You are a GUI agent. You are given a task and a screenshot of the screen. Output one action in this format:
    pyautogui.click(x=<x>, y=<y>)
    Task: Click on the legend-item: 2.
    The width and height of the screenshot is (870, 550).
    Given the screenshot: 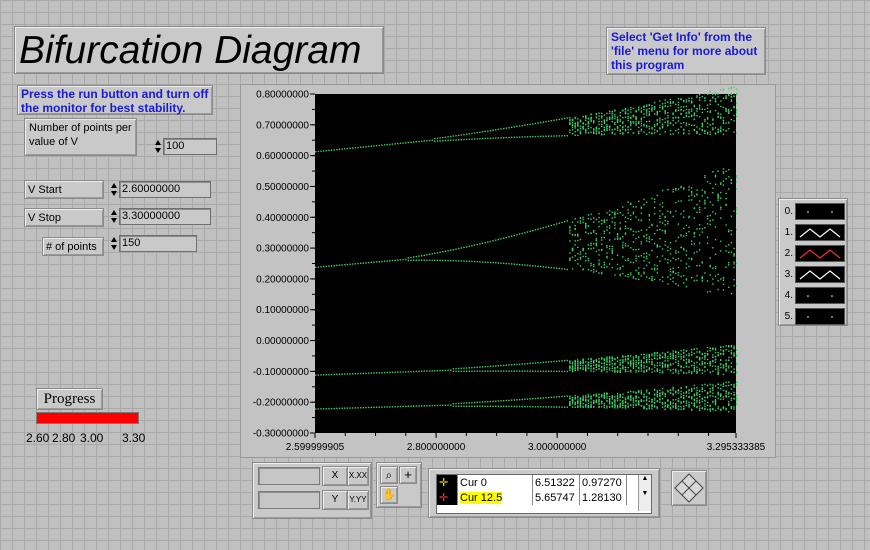 What is the action you would take?
    pyautogui.click(x=813, y=253)
    